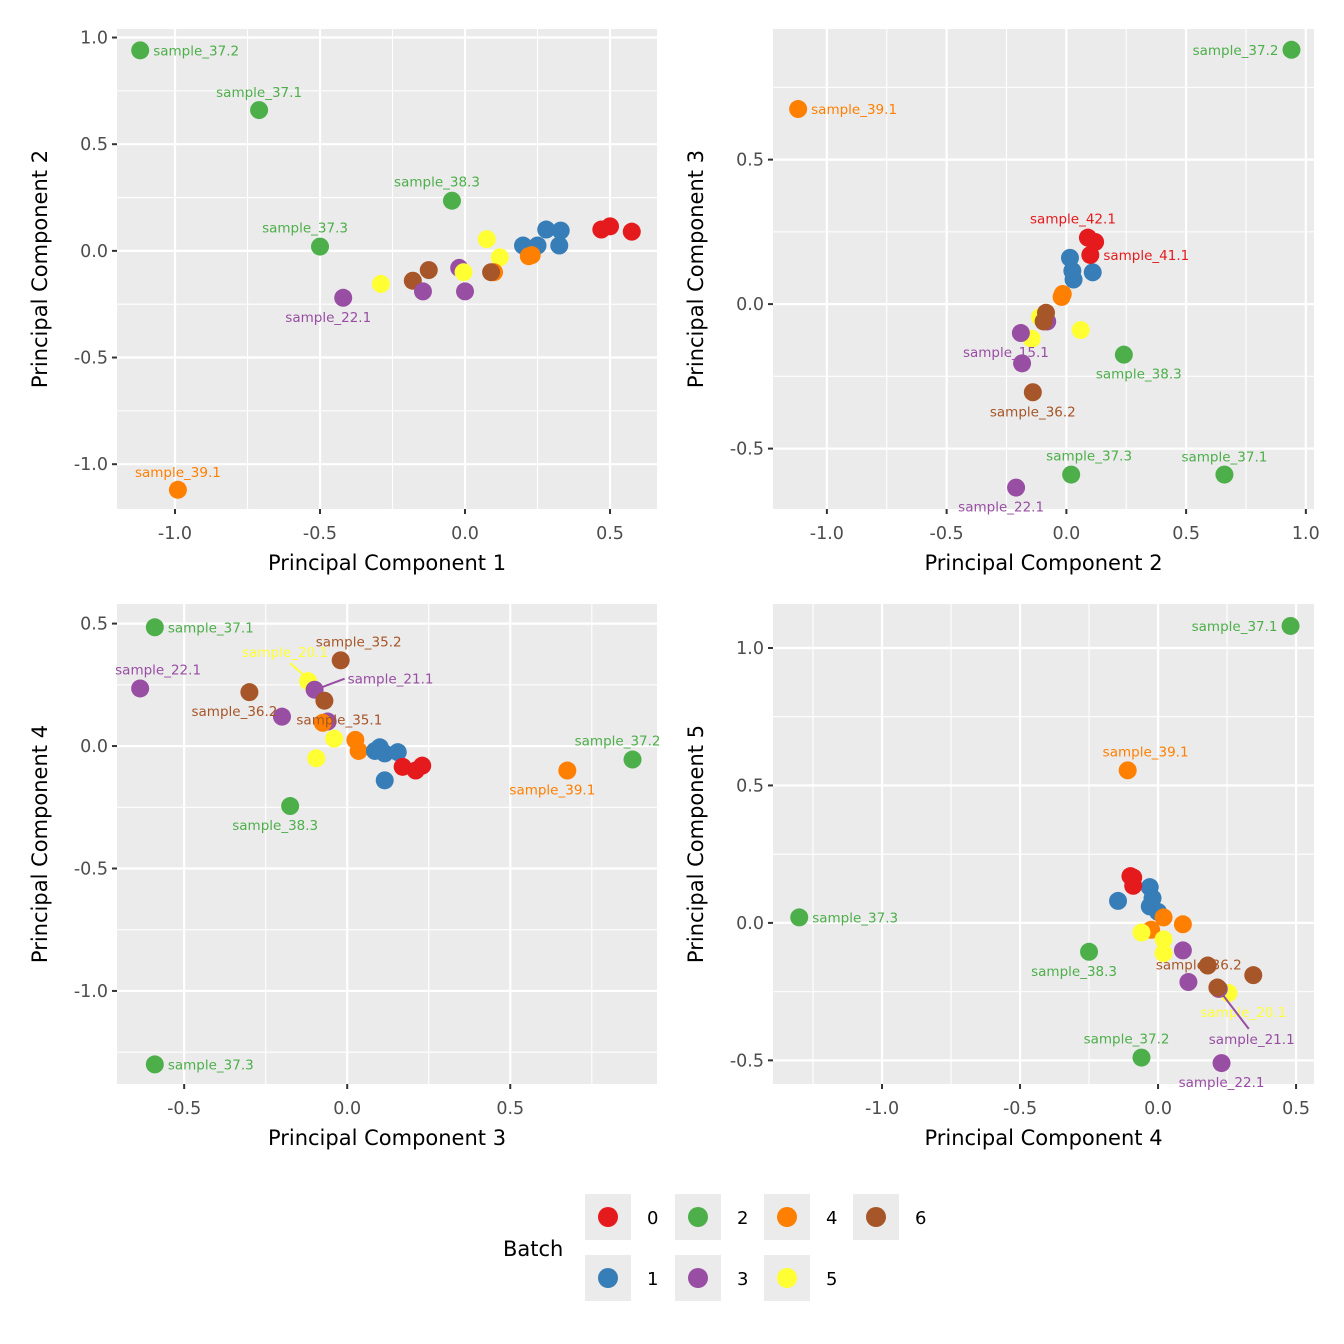  I want to click on point-label: sample_39.1, so click(552, 791).